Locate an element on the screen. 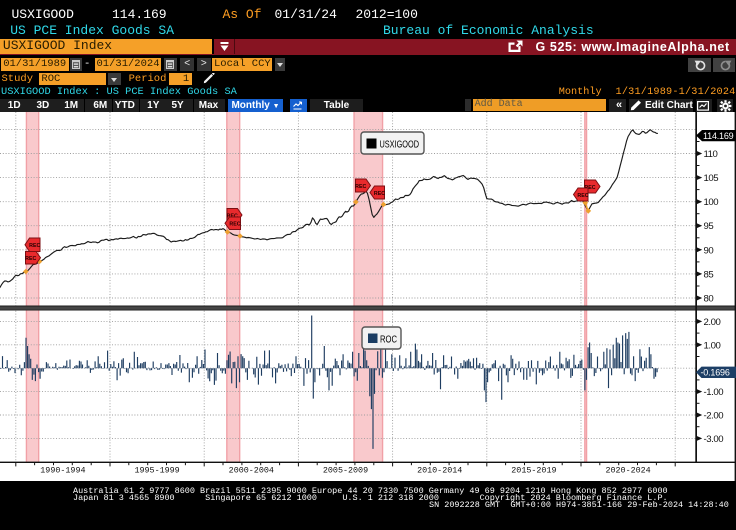  svg-text: 80 is located at coordinates (709, 299).